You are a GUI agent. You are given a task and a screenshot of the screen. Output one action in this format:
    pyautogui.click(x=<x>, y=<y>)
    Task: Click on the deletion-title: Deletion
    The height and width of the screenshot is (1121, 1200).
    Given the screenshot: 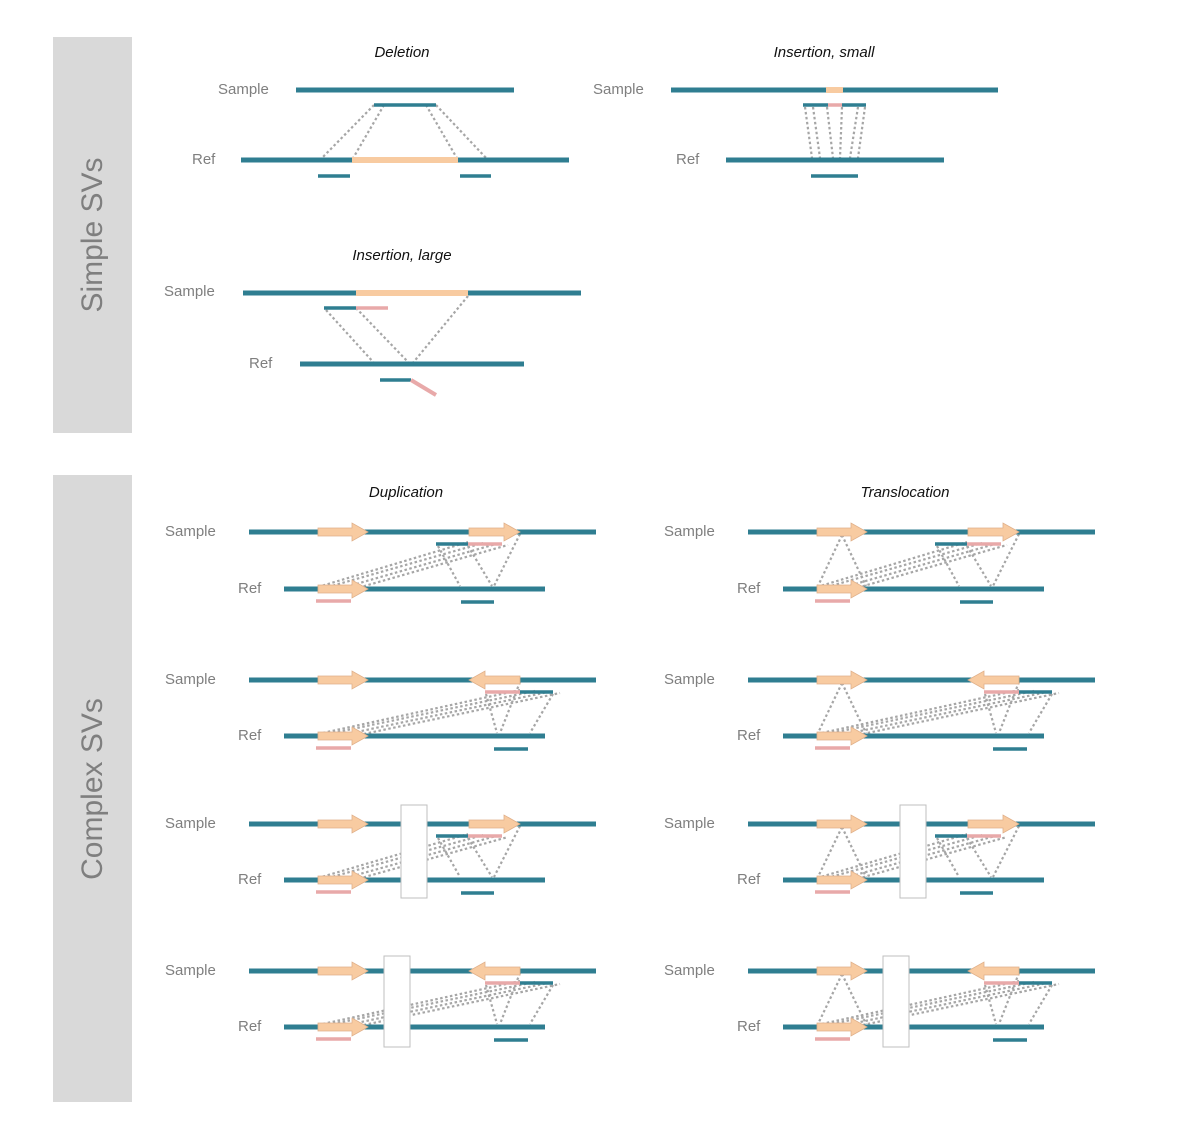 What is the action you would take?
    pyautogui.click(x=401, y=52)
    